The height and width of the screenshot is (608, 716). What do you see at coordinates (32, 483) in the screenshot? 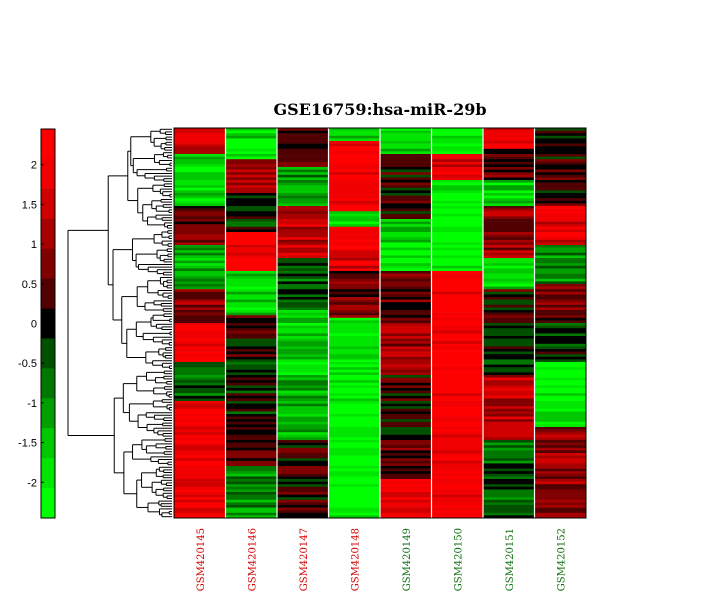
I see `colorbar-tick-label: -2` at bounding box center [32, 483].